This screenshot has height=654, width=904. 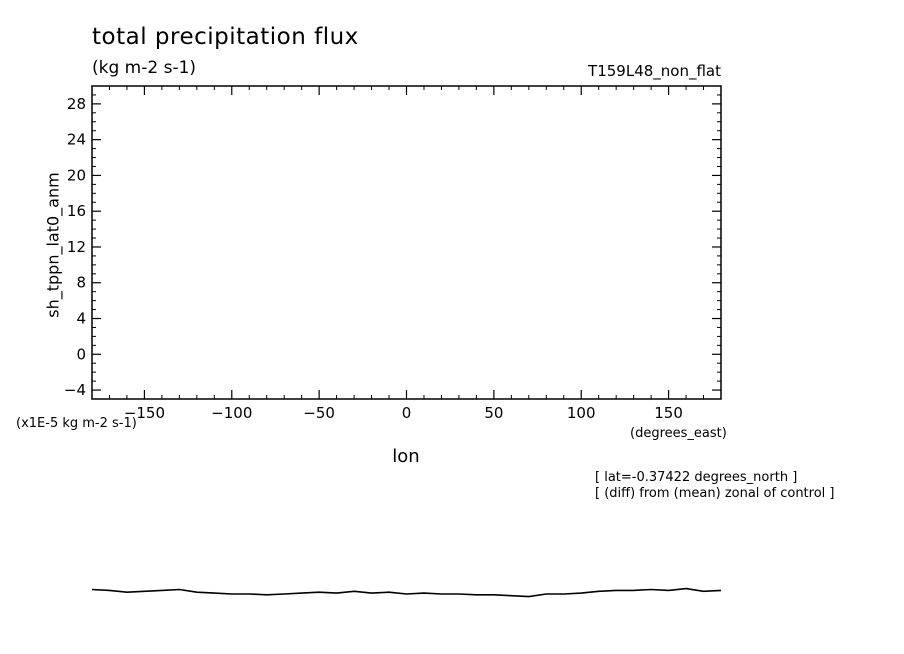 What do you see at coordinates (81, 283) in the screenshot?
I see `y-tick-label: 8` at bounding box center [81, 283].